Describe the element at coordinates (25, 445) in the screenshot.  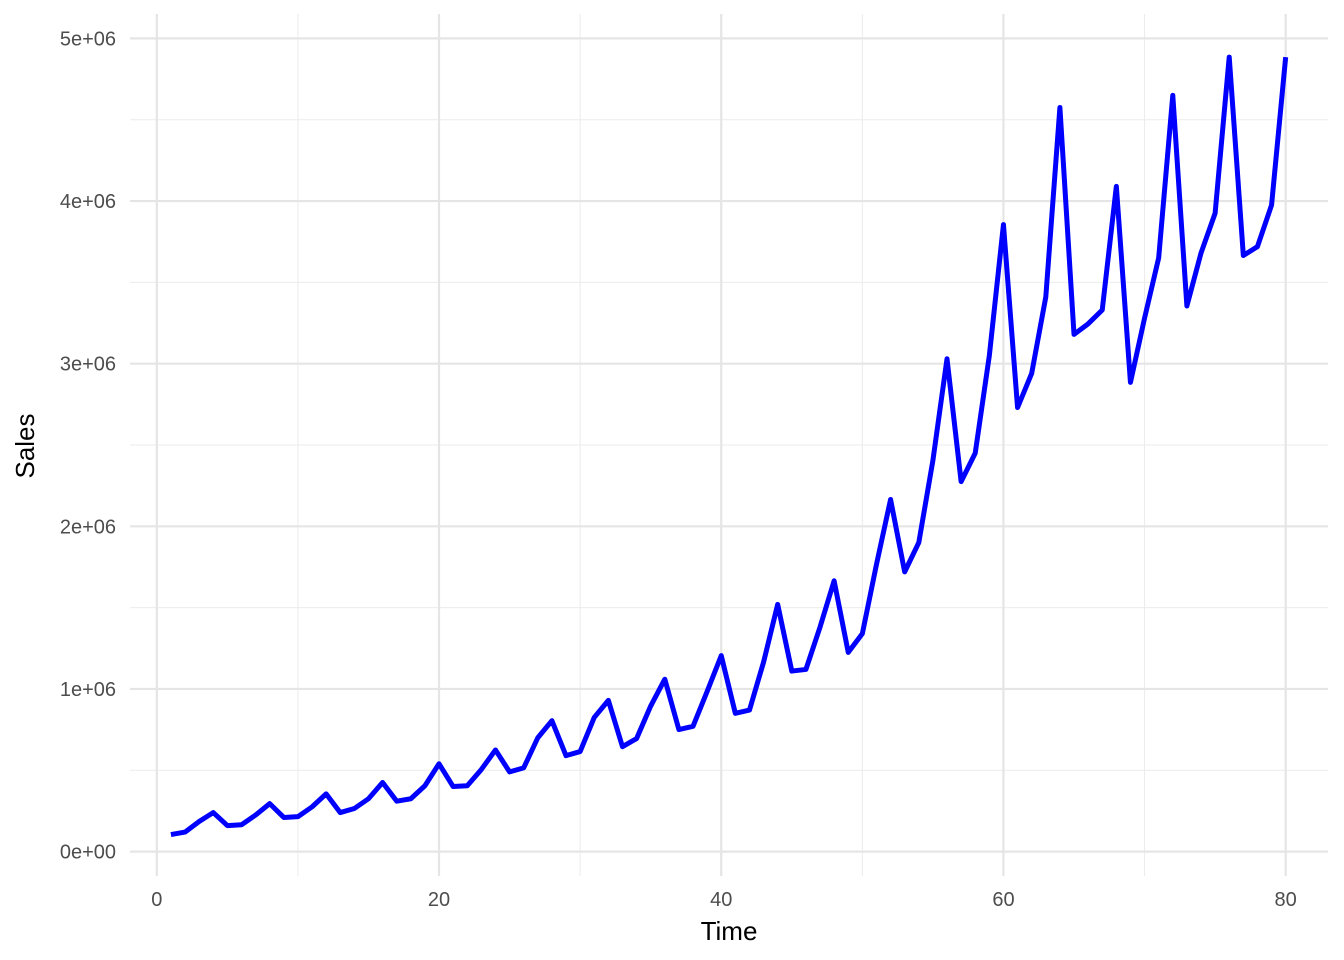
I see `y-axis-title: Sales` at that location.